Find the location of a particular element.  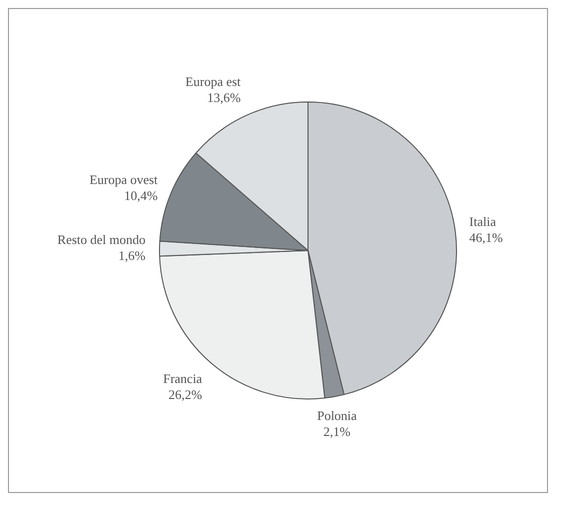

slice-label: Europa ovest is located at coordinates (123, 180).